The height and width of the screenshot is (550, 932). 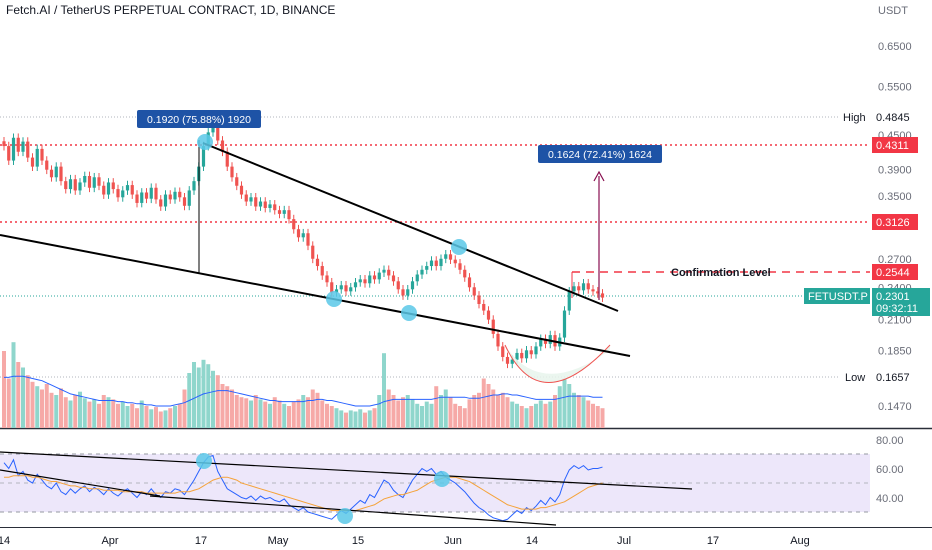 I want to click on rsi-axis: 80.00 60.00 40.00, so click(x=890, y=470).